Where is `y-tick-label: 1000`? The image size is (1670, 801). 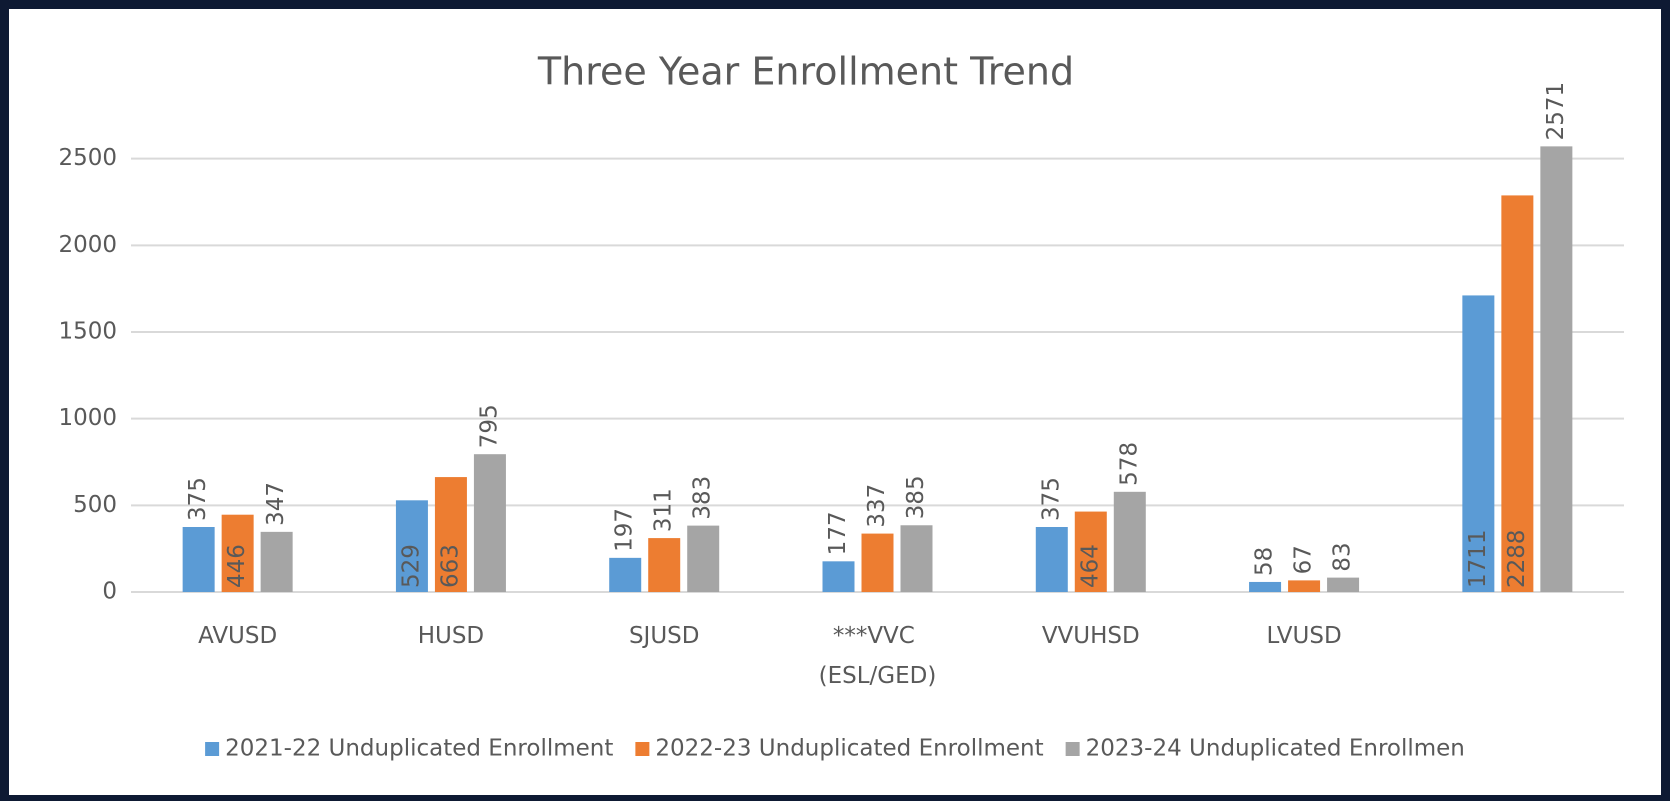
y-tick-label: 1000 is located at coordinates (87, 418).